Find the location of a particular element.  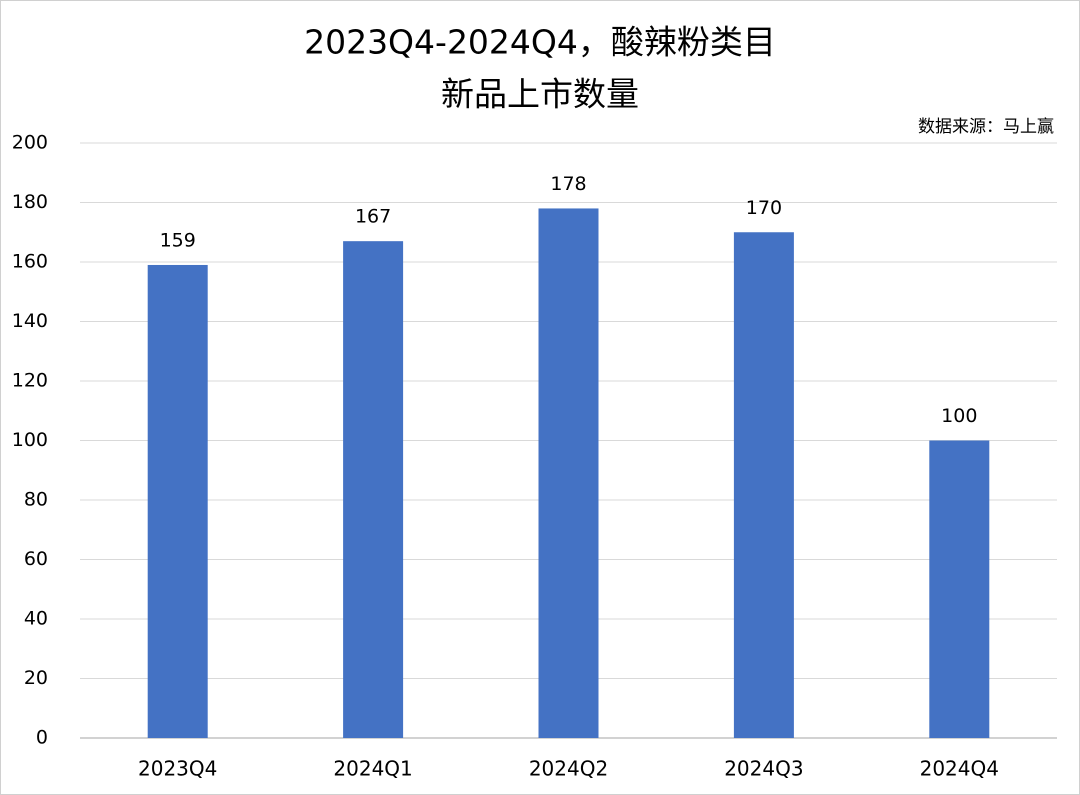

source-note: 数据来源：马上赢 is located at coordinates (986, 127).